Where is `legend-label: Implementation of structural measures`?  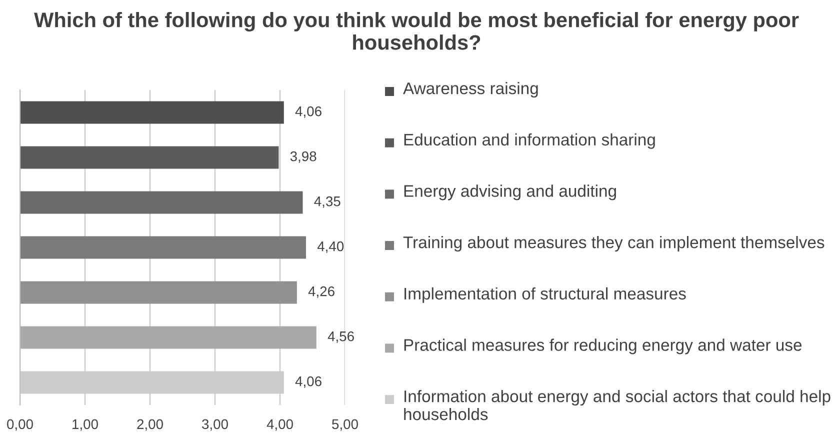 legend-label: Implementation of structural measures is located at coordinates (545, 295).